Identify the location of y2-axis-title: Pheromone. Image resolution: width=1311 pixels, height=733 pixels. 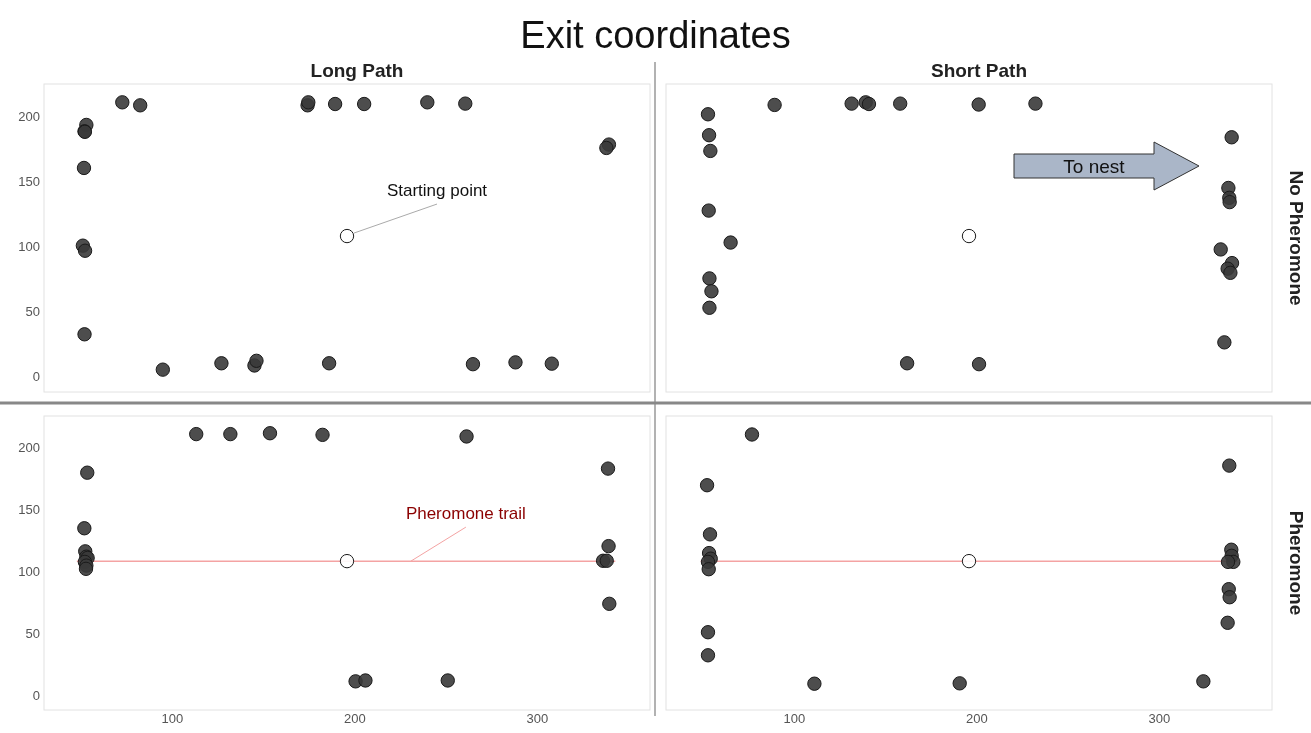
(1296, 563).